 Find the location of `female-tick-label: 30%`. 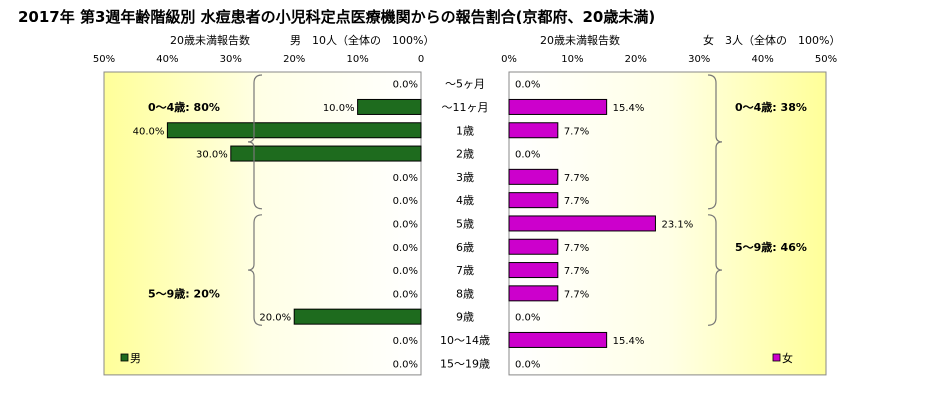

female-tick-label: 30% is located at coordinates (699, 59).